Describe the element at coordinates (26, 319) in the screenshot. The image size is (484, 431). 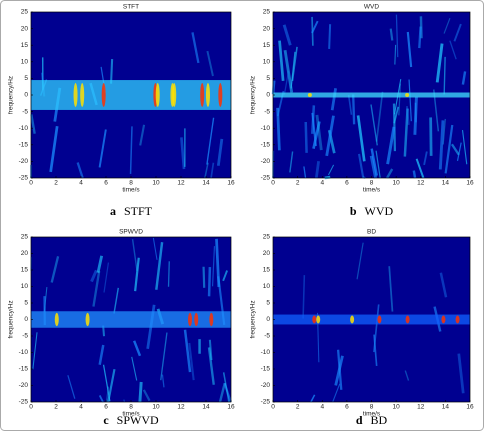
I see `y-tick-label: 0` at that location.